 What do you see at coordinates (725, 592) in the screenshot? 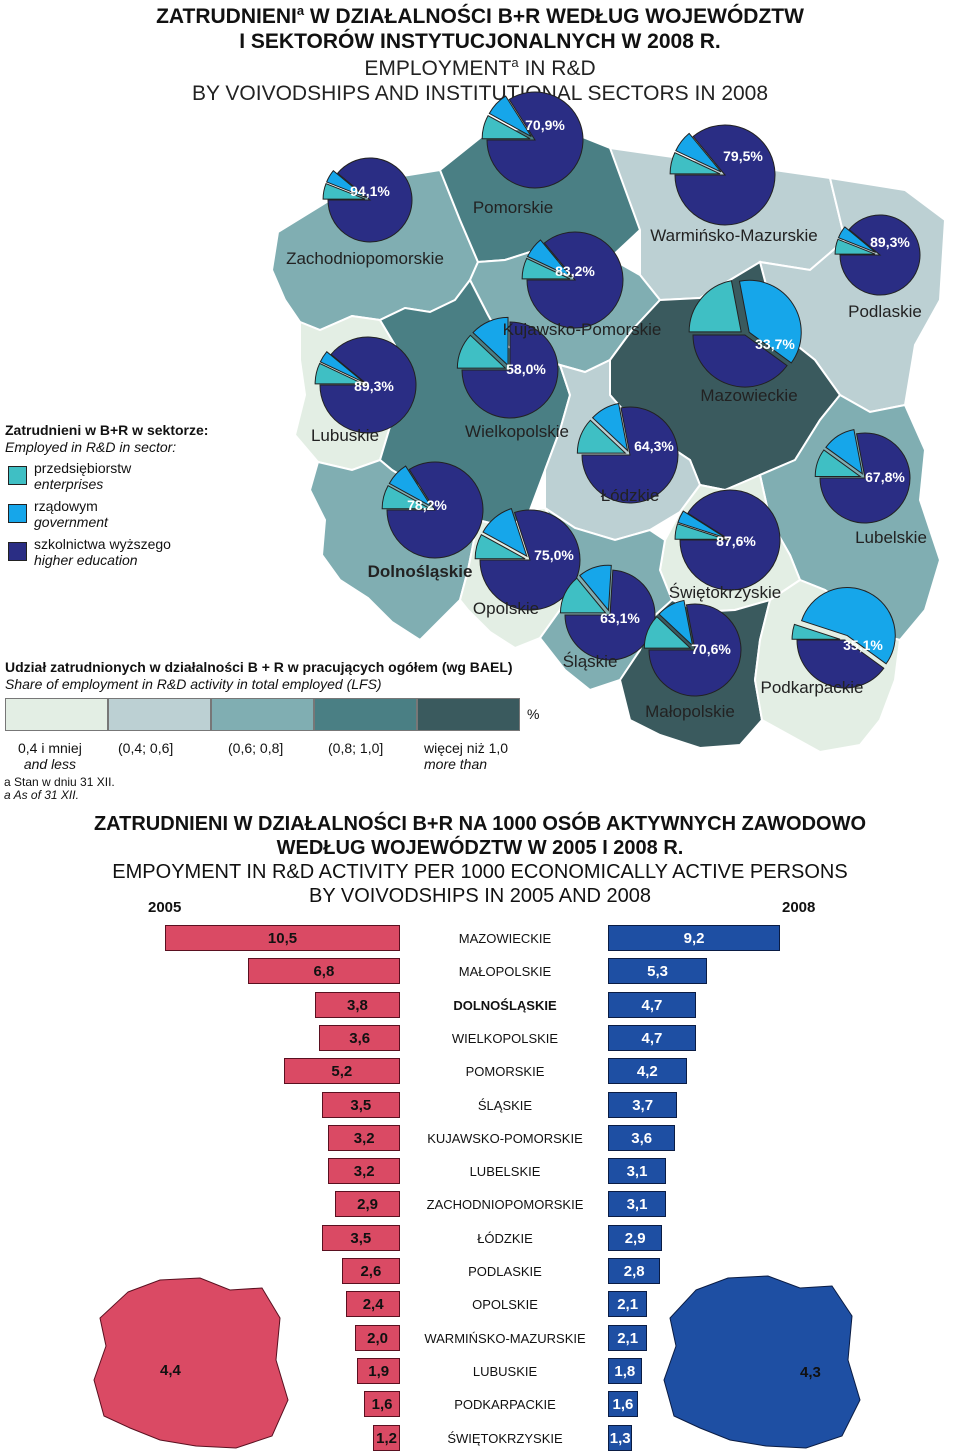
I see `region-name-label: Świętokrzyskie` at bounding box center [725, 592].